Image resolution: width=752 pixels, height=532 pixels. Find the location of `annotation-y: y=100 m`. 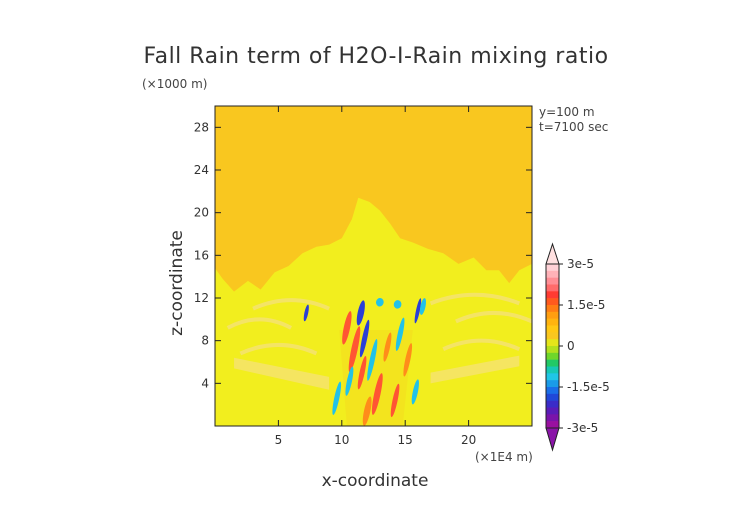

annotation-y: y=100 m is located at coordinates (567, 112).